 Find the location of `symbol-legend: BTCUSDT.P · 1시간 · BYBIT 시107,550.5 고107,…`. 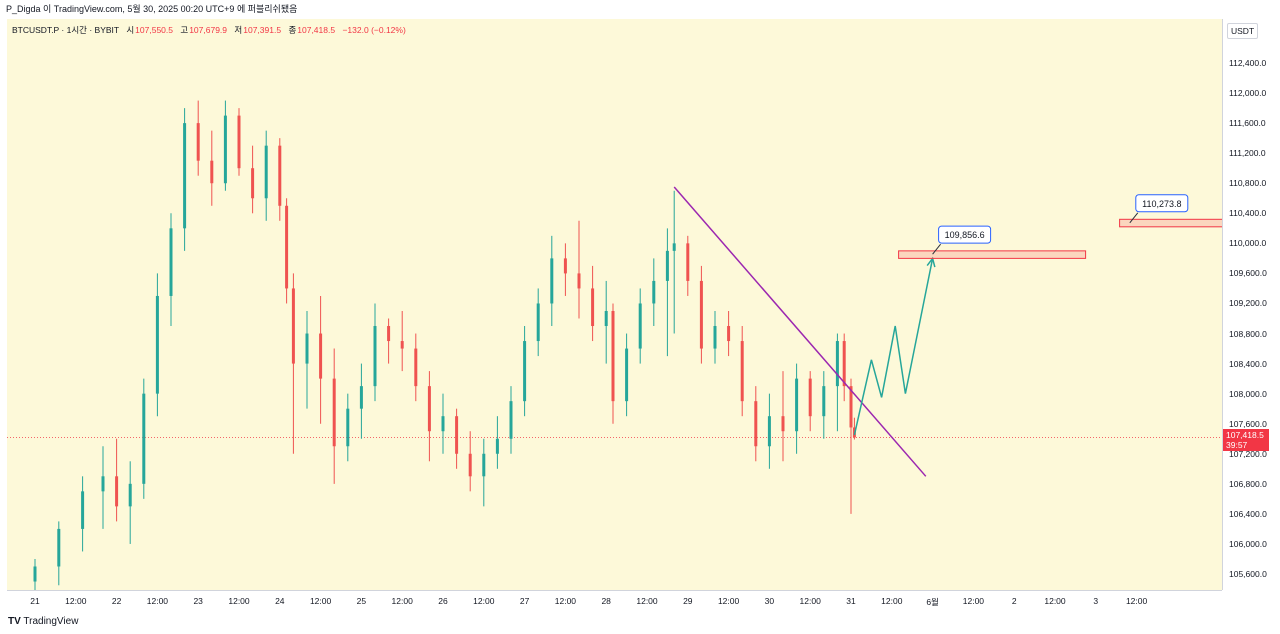

symbol-legend: BTCUSDT.P · 1시간 · BYBIT 시107,550.5 고107,… is located at coordinates (209, 30).